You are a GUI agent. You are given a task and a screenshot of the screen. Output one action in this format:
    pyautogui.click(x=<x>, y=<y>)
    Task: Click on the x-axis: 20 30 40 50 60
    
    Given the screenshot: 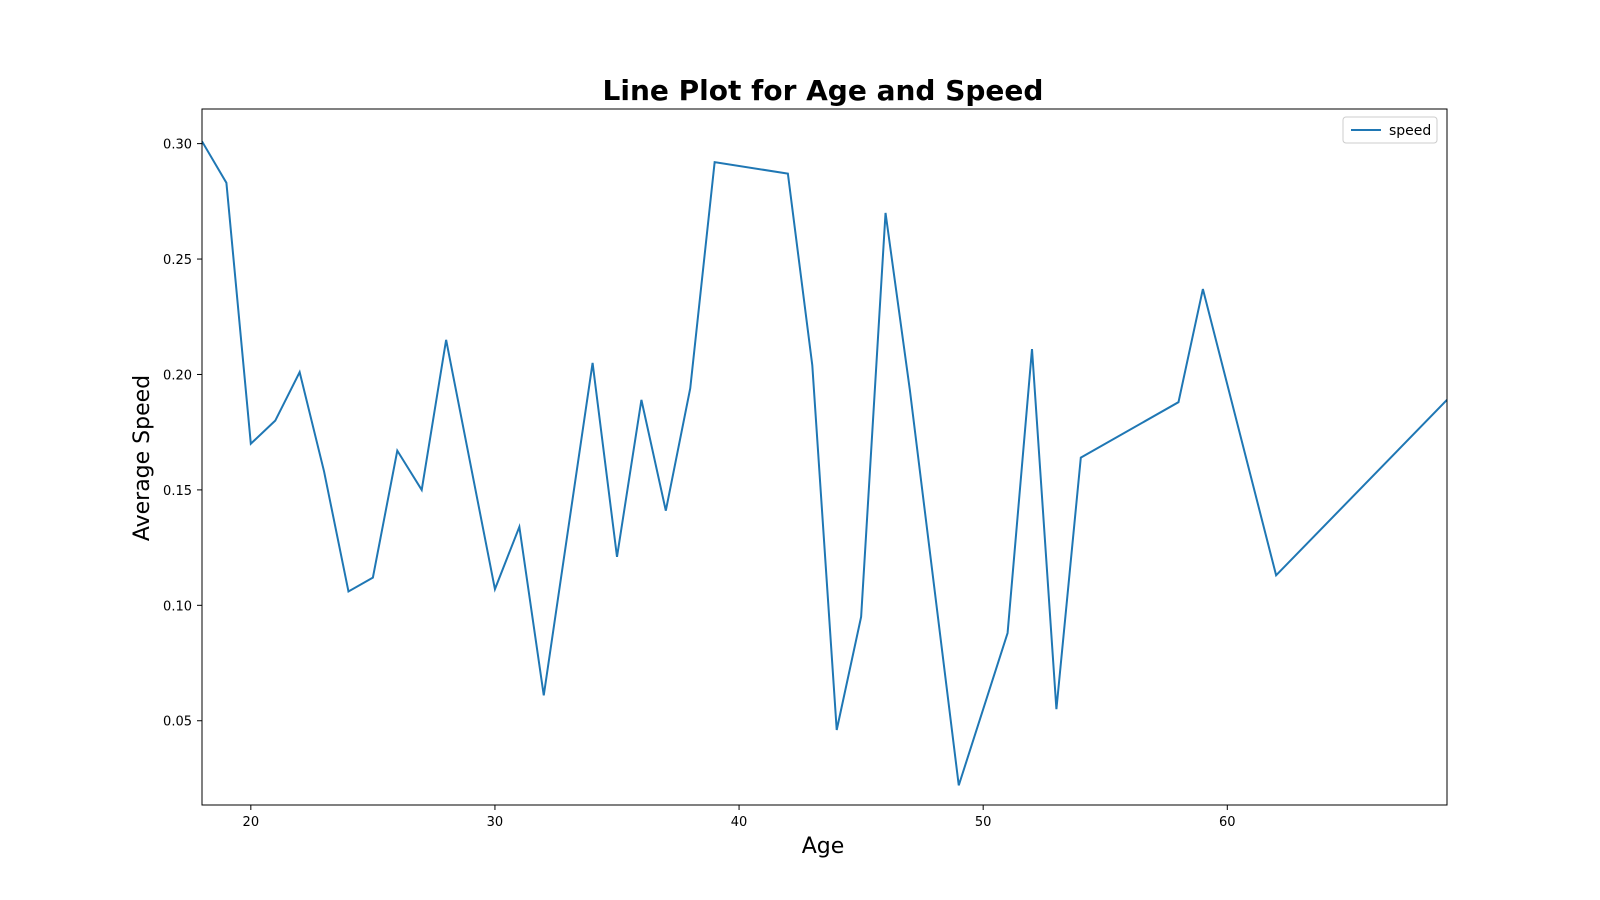 What is the action you would take?
    pyautogui.click(x=739, y=817)
    